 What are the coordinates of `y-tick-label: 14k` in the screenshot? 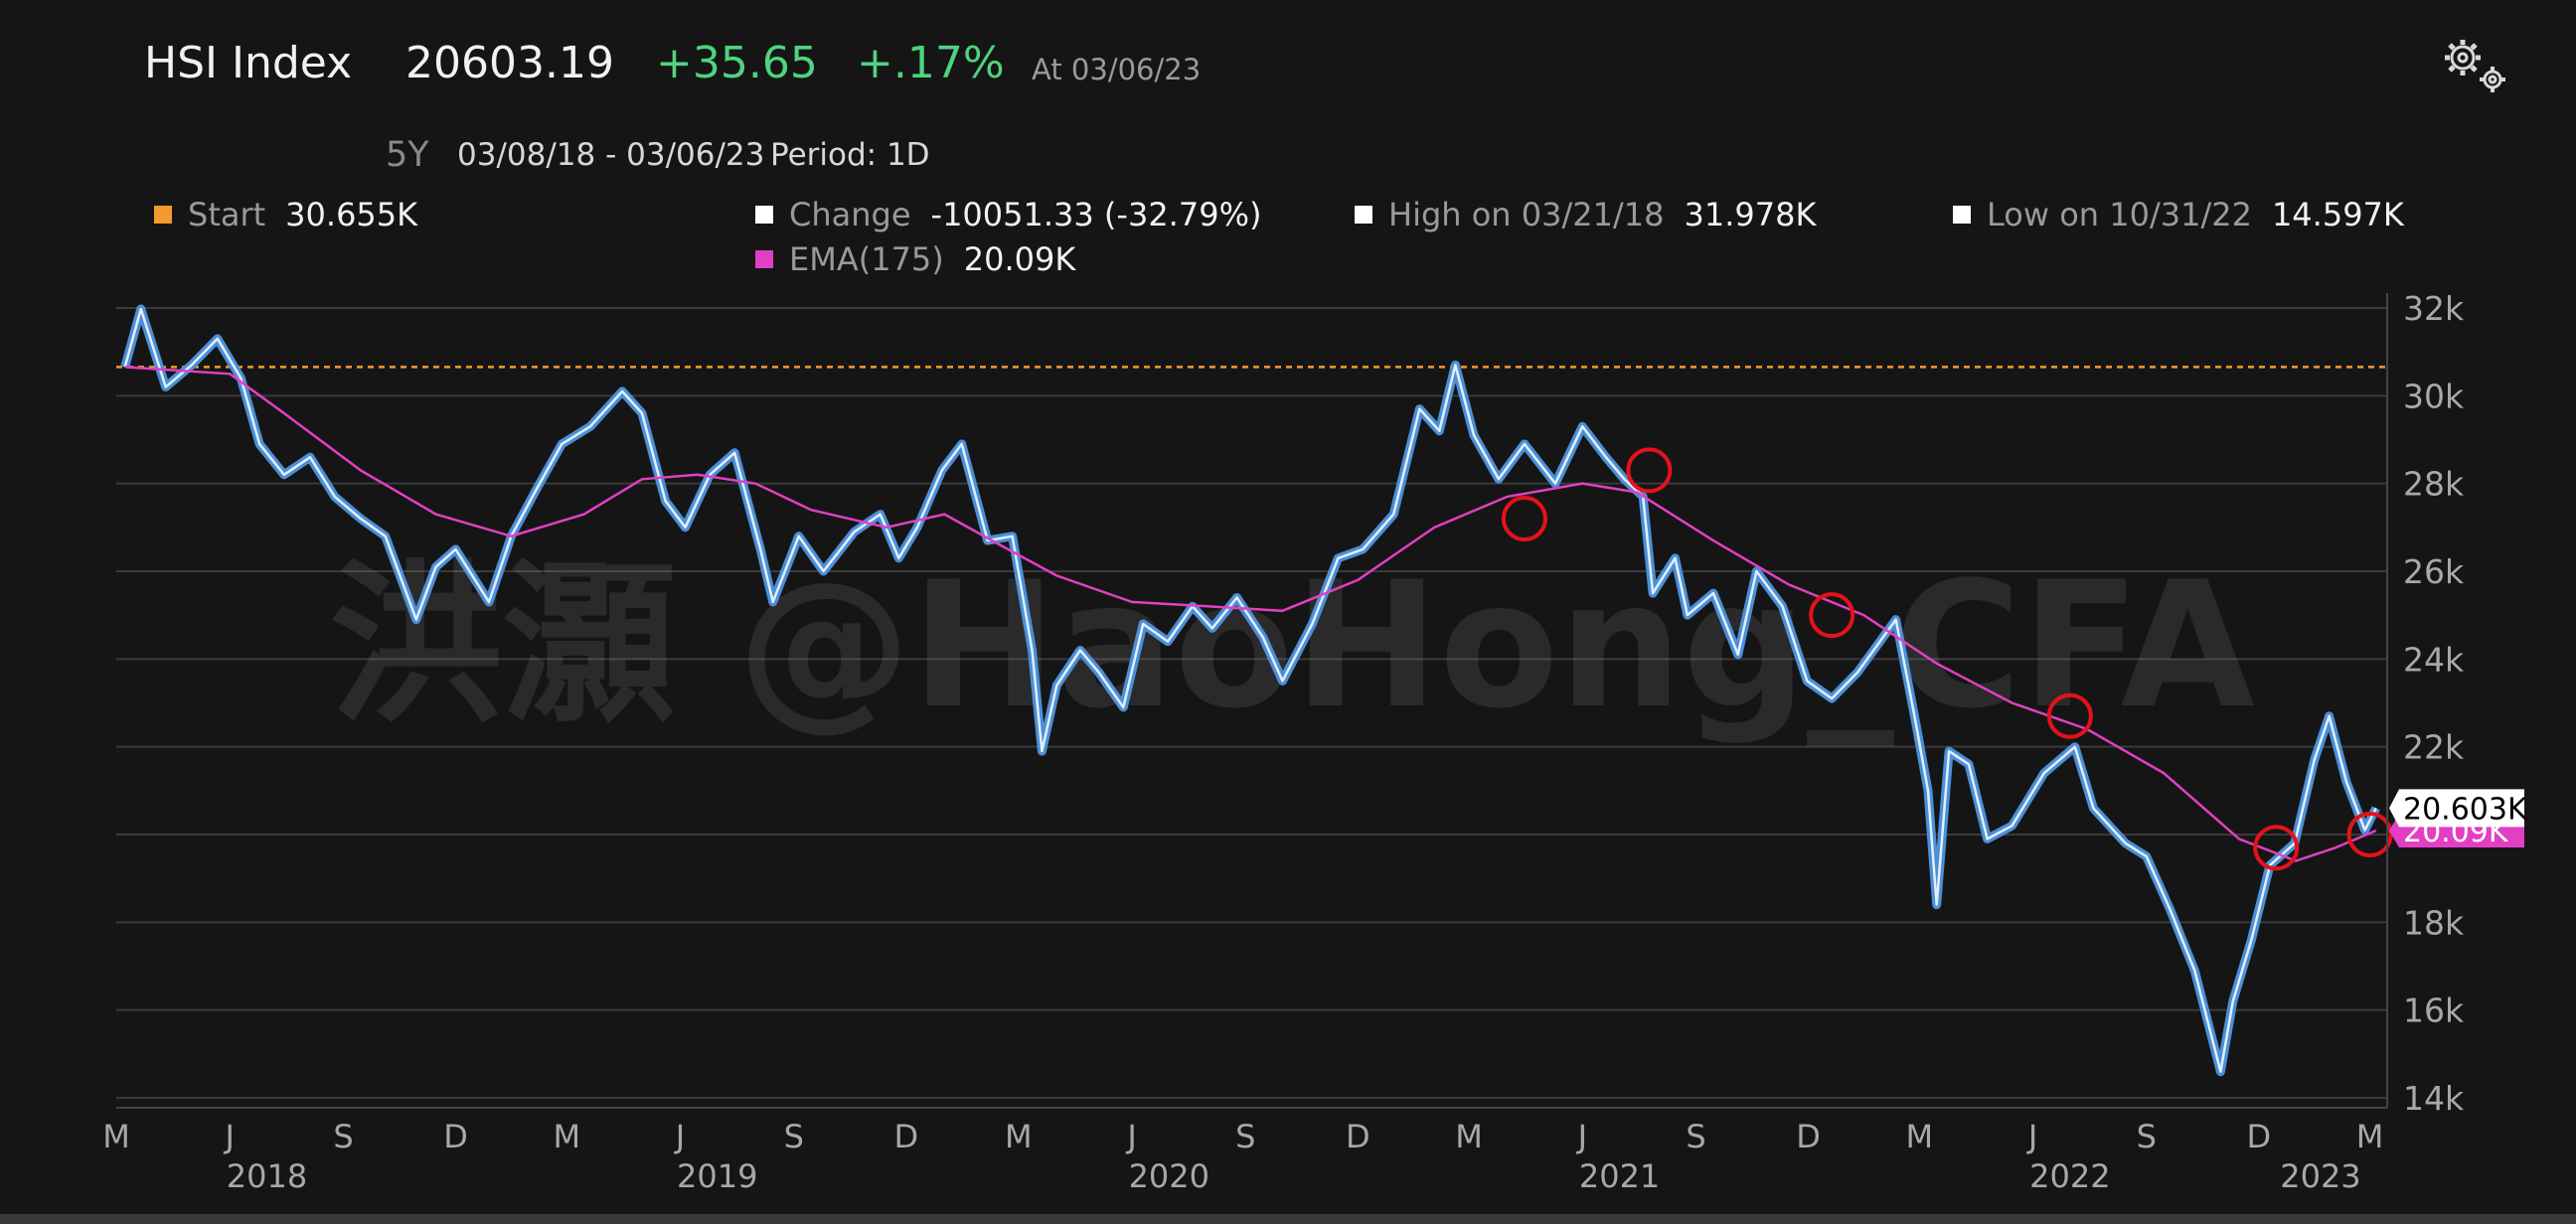 It's located at (2434, 1098).